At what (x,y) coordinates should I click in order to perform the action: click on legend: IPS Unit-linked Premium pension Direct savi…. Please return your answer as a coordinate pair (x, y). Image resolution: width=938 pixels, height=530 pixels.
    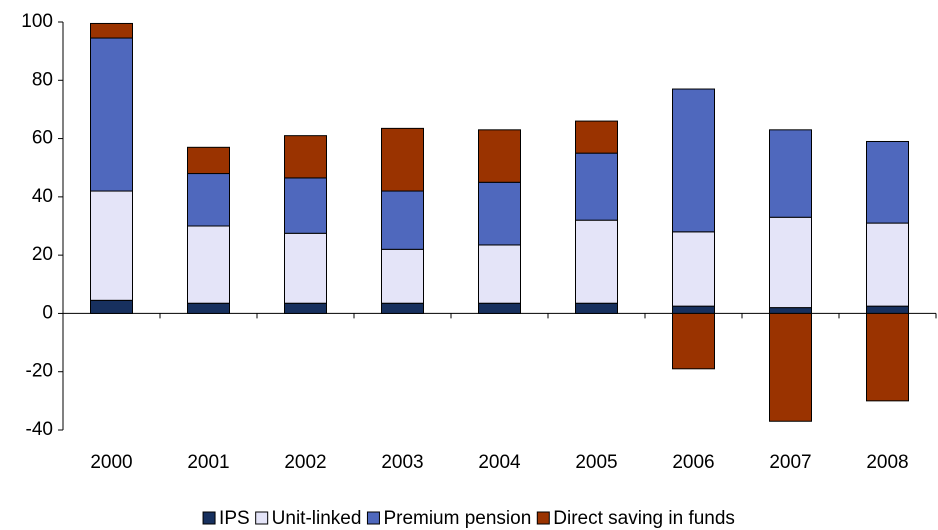
    Looking at the image, I should click on (468, 518).